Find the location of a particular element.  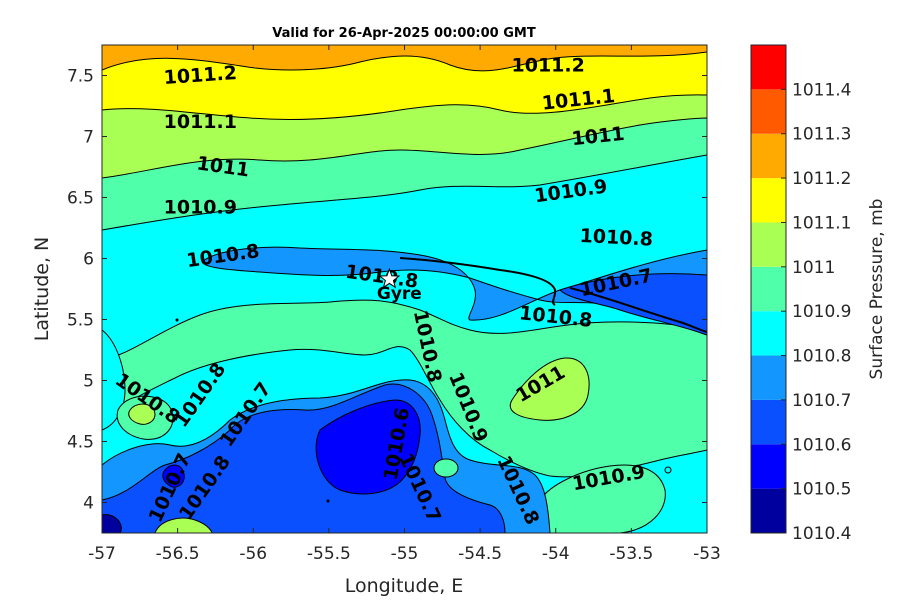

x-tick-label: -56.5 is located at coordinates (178, 554).